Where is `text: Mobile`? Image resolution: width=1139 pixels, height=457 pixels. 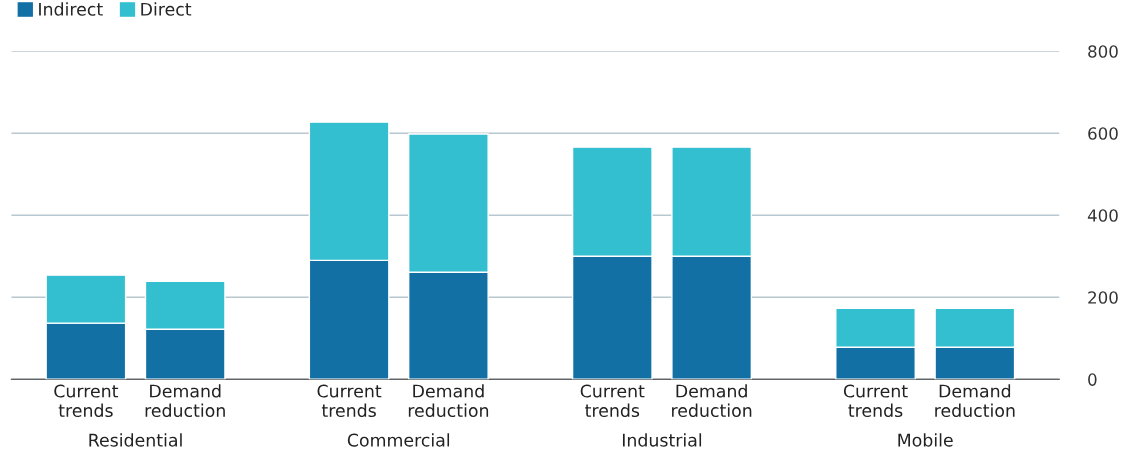
text: Mobile is located at coordinates (925, 440).